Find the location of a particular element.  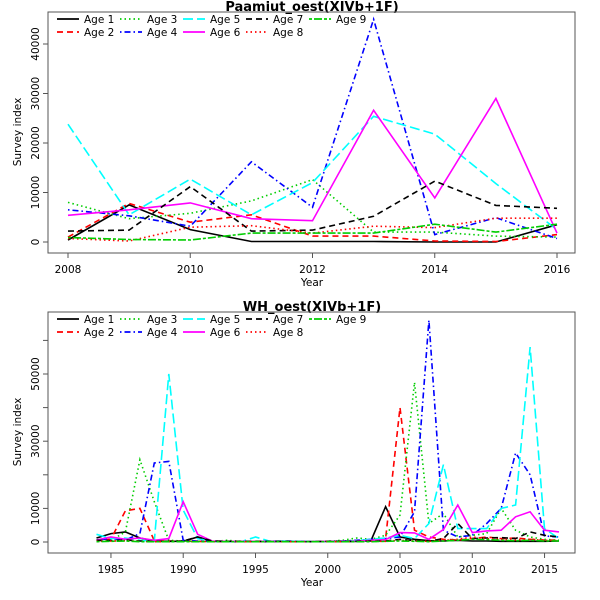

y-axis: 0 10000 30000 50000 is located at coordinates (39, 442).